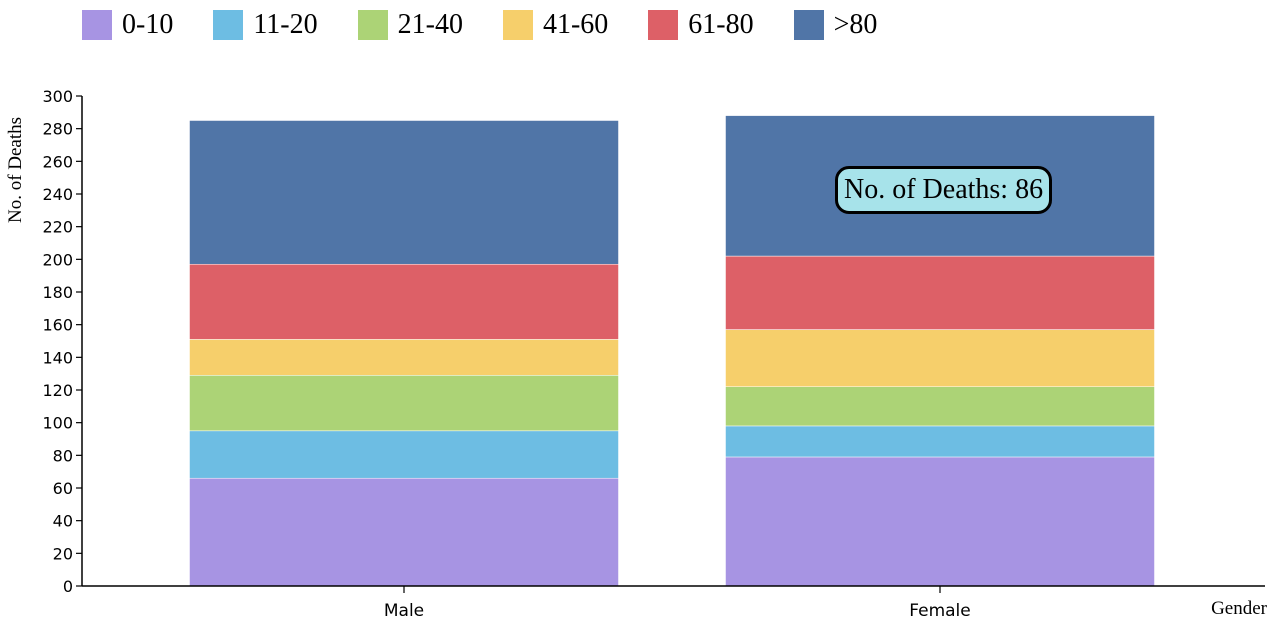  What do you see at coordinates (57, 161) in the screenshot?
I see `y-tick-label: 260` at bounding box center [57, 161].